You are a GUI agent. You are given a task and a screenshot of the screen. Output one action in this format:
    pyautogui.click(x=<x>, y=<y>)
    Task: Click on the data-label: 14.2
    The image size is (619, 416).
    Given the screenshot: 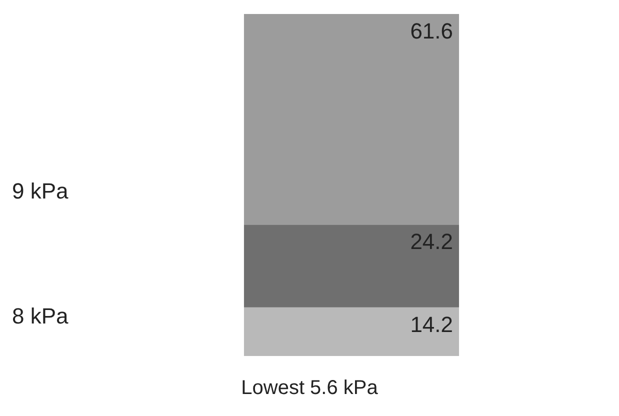 What is the action you would take?
    pyautogui.click(x=432, y=324)
    